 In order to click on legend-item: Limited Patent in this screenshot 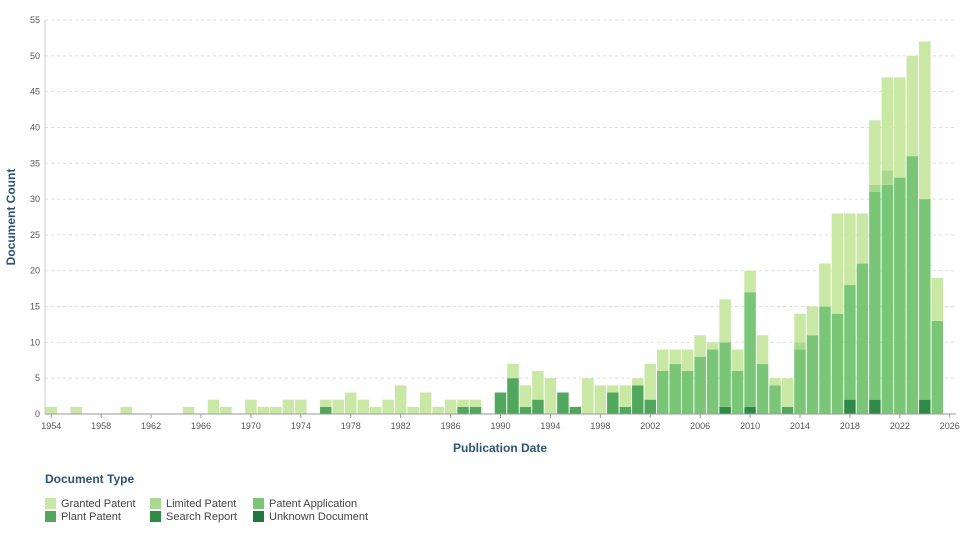, I will do `click(193, 504)`.